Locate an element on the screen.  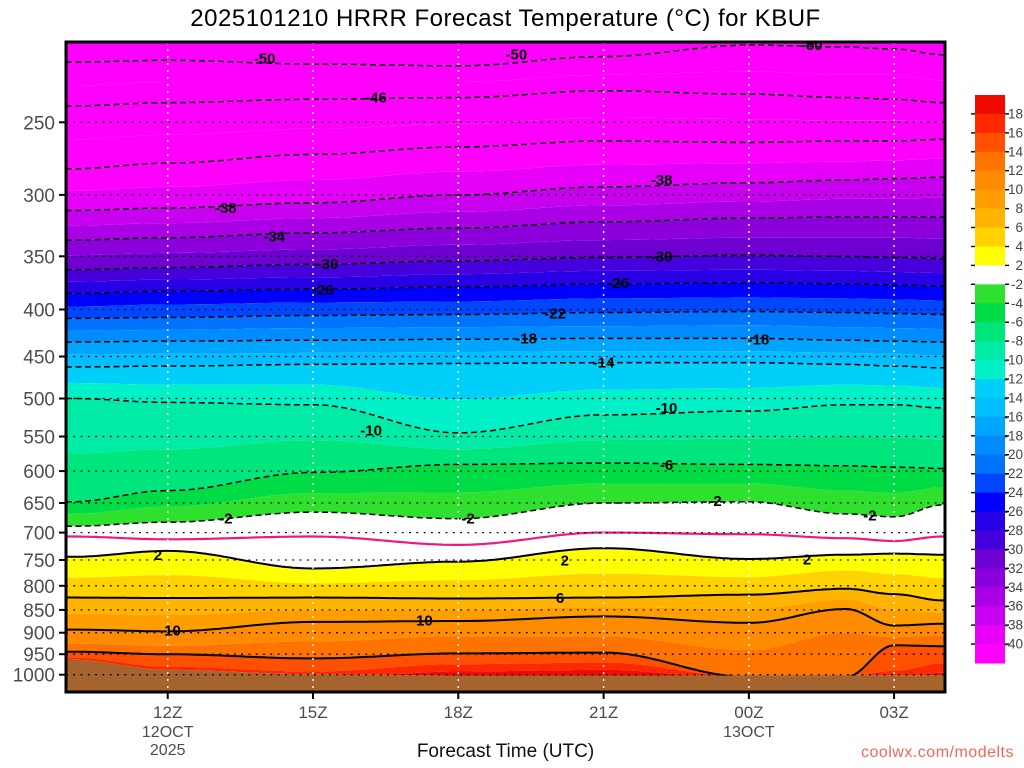
colorbar-tick-label: 18 is located at coordinates (1015, 113).